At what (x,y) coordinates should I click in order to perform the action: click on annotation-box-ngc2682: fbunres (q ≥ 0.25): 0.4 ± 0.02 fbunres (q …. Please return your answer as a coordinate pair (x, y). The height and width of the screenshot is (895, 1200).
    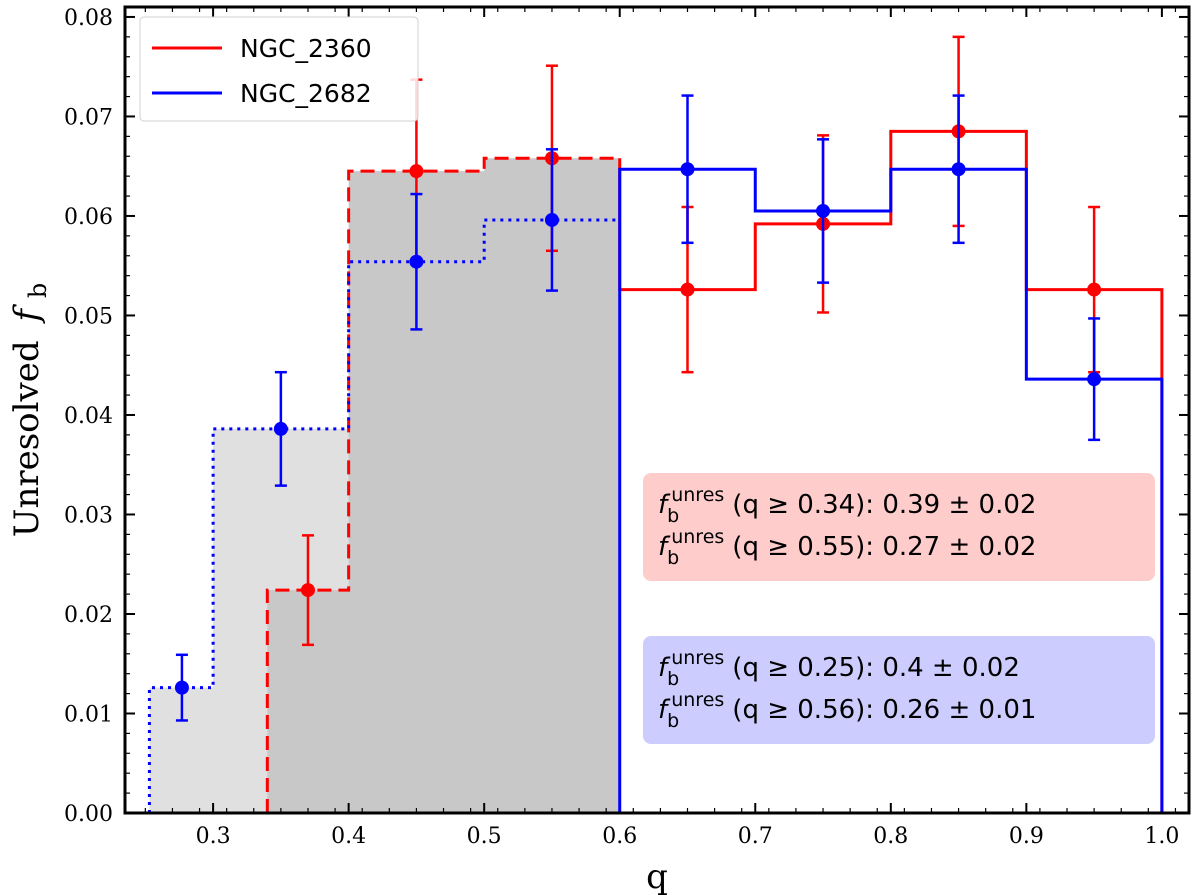
    Looking at the image, I should click on (899, 690).